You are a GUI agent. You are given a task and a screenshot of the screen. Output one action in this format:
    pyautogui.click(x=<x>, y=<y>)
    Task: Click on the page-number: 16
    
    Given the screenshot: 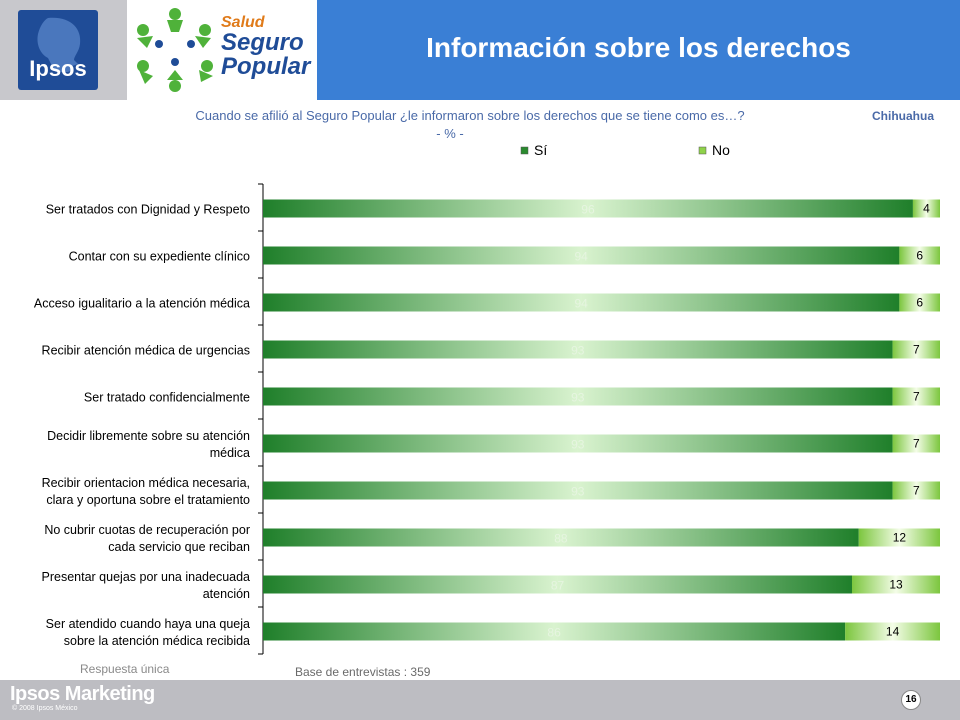 What is the action you would take?
    pyautogui.click(x=911, y=700)
    